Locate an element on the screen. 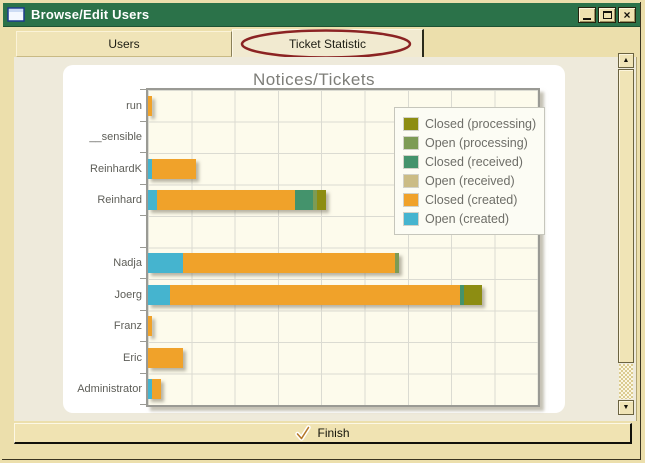 This screenshot has height=463, width=645. category-label: run is located at coordinates (134, 105).